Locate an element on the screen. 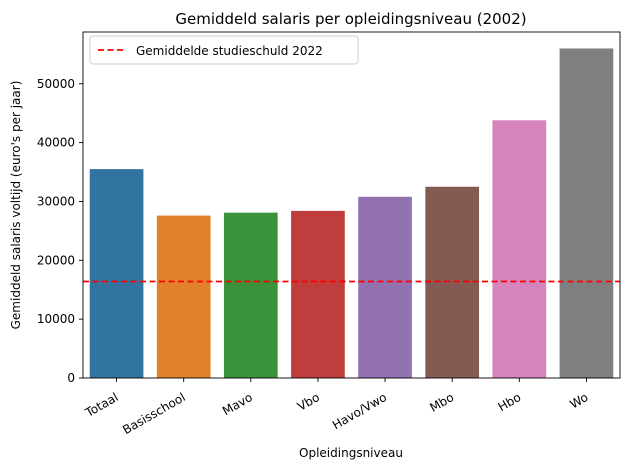  y-tick-label: 0 is located at coordinates (71, 378).